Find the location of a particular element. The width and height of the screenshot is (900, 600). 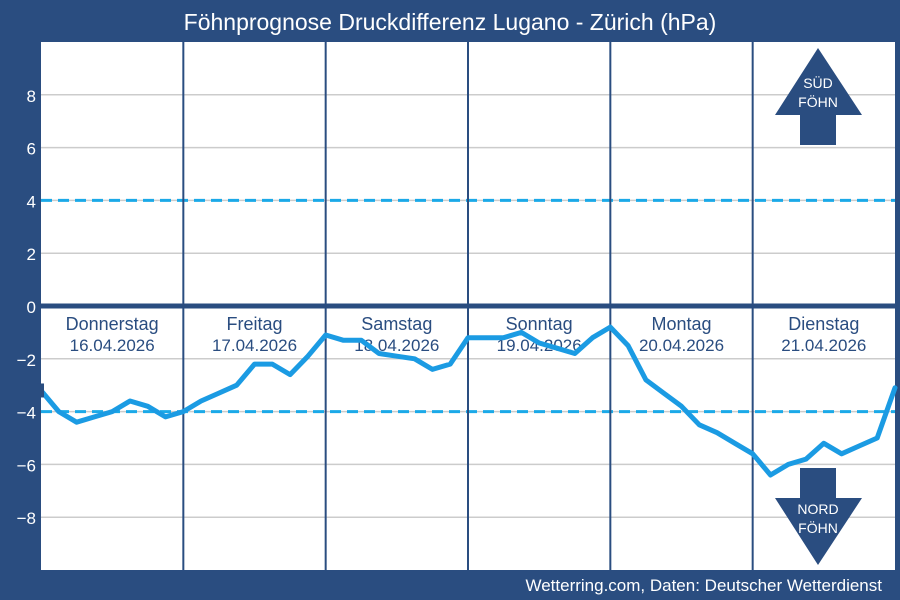

y-tick-label: −8 is located at coordinates (26, 518).